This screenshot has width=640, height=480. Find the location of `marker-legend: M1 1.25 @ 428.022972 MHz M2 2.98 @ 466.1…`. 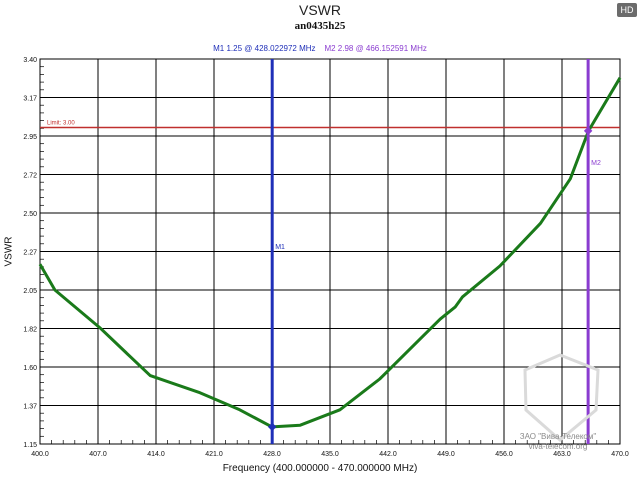

marker-legend: M1 1.25 @ 428.022972 MHz M2 2.98 @ 466.1… is located at coordinates (320, 48).